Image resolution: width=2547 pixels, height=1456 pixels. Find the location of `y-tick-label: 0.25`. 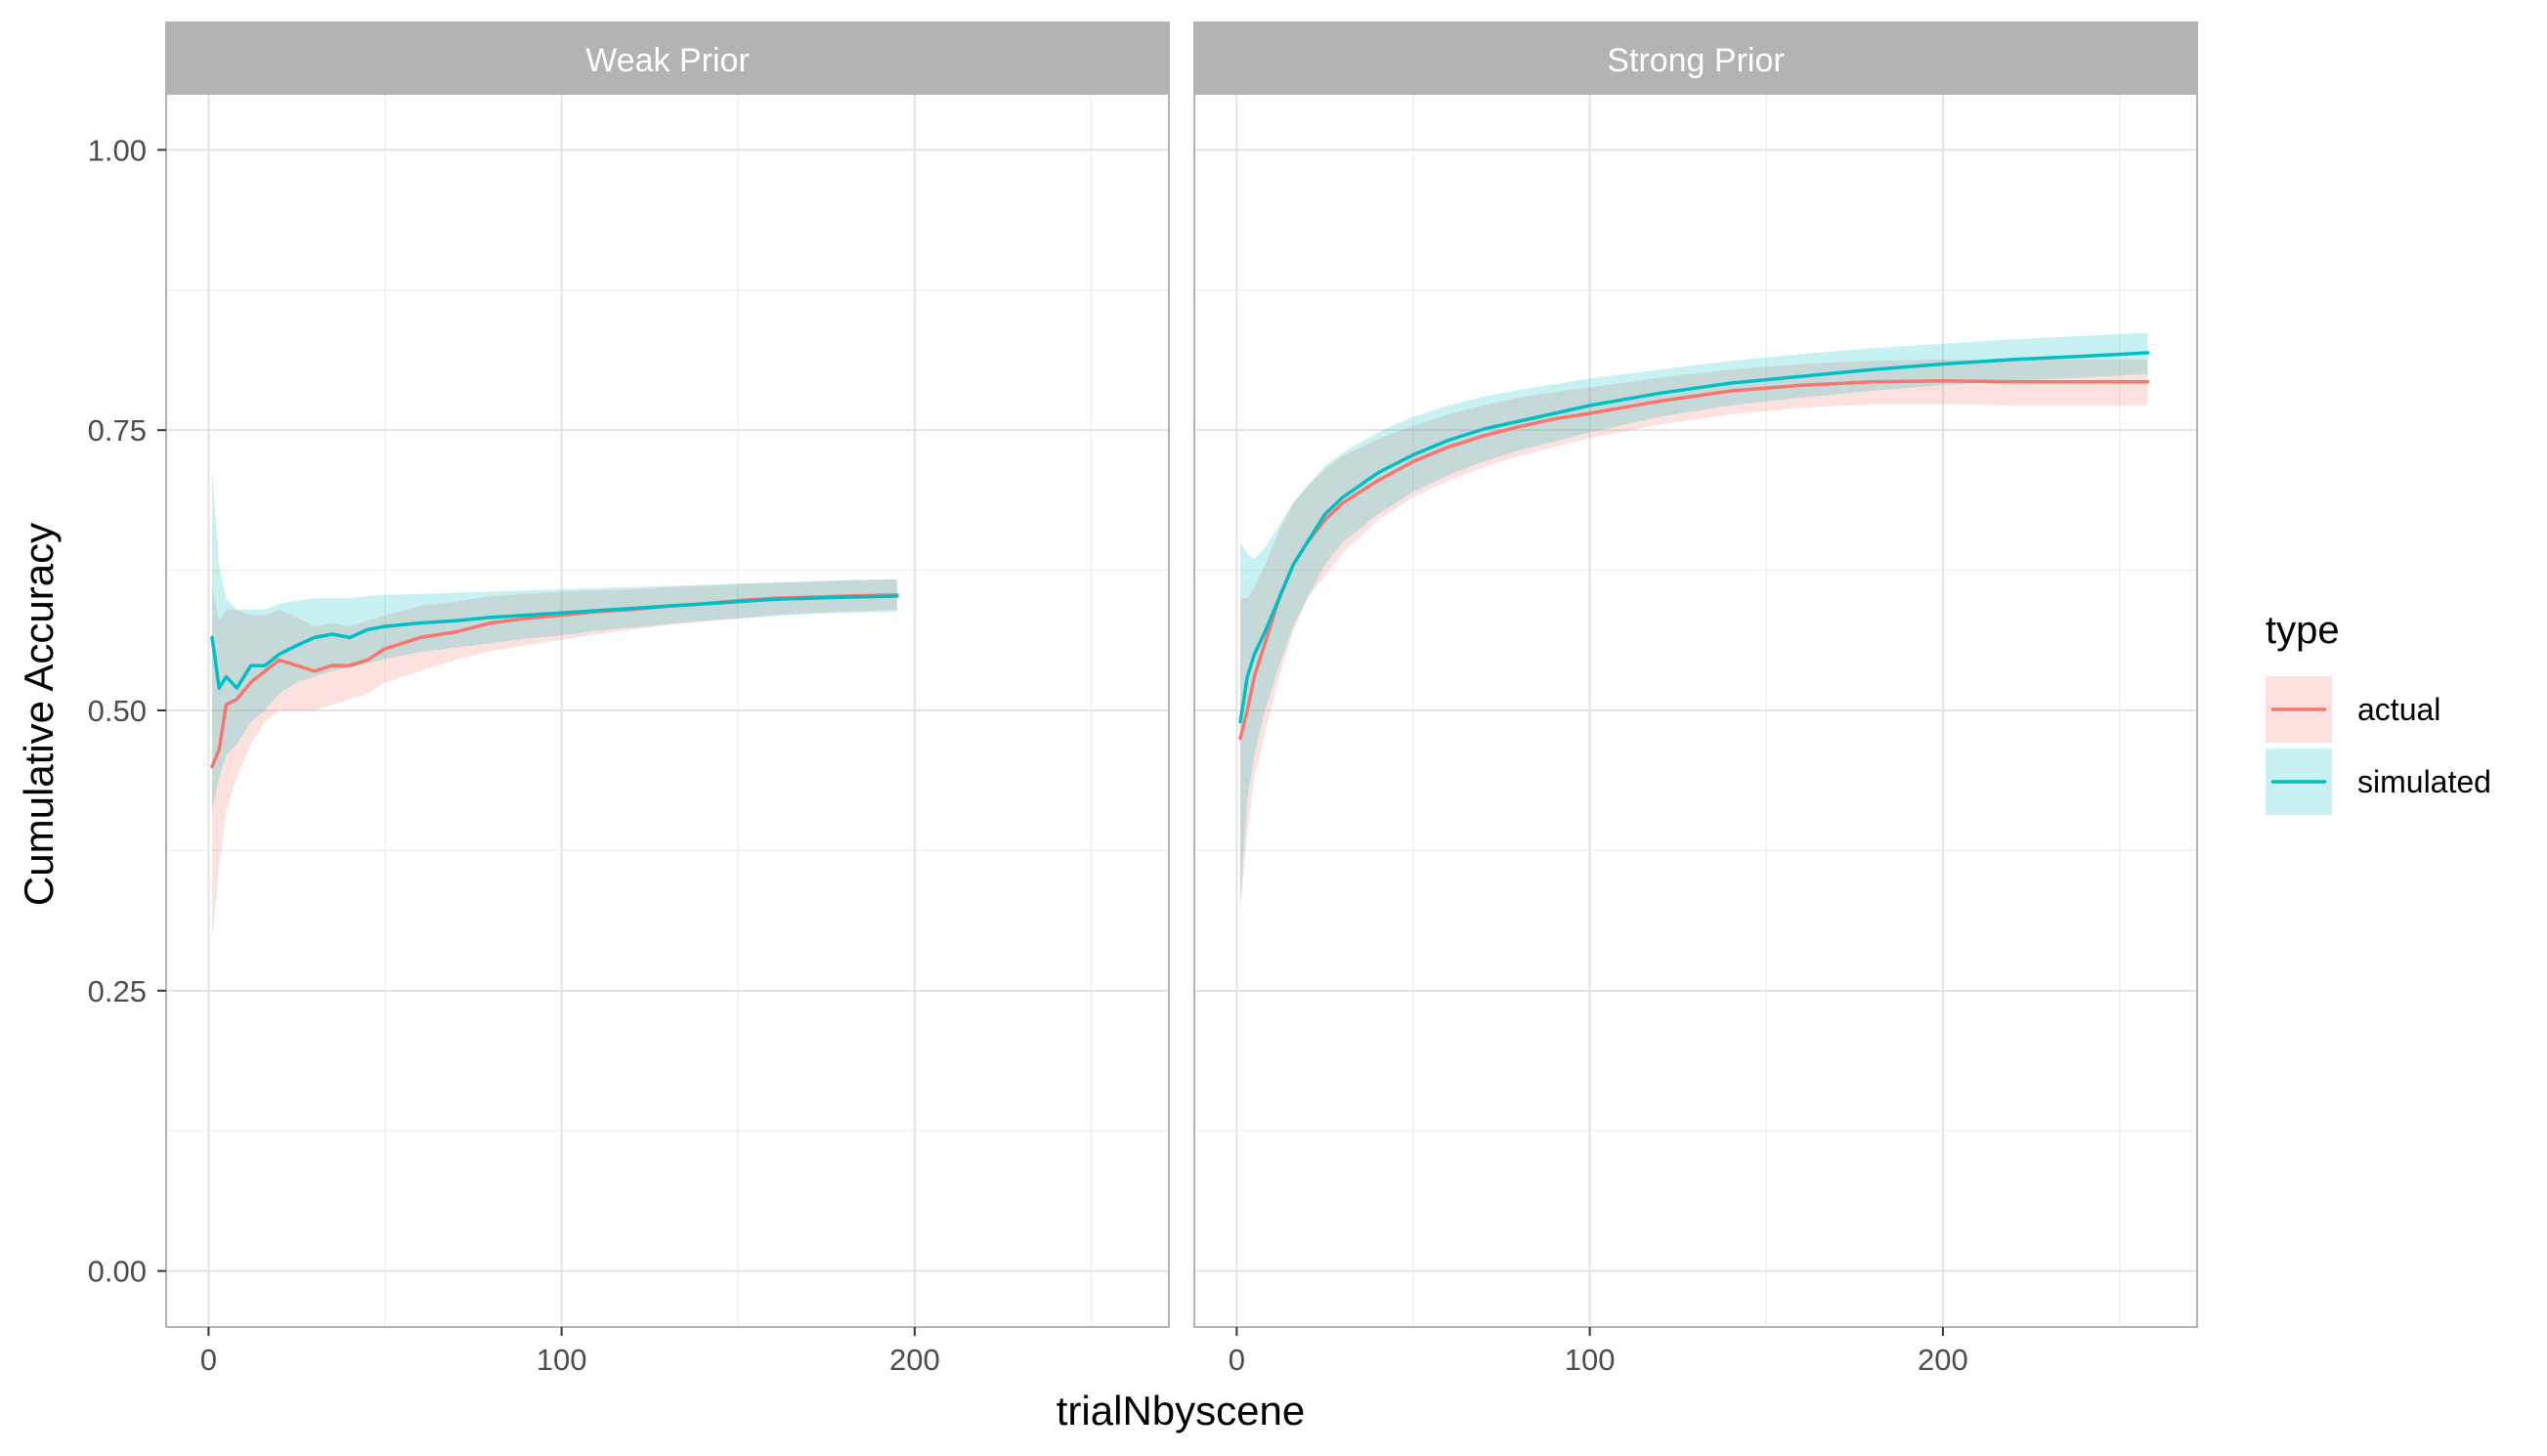

y-tick-label: 0.25 is located at coordinates (117, 991).